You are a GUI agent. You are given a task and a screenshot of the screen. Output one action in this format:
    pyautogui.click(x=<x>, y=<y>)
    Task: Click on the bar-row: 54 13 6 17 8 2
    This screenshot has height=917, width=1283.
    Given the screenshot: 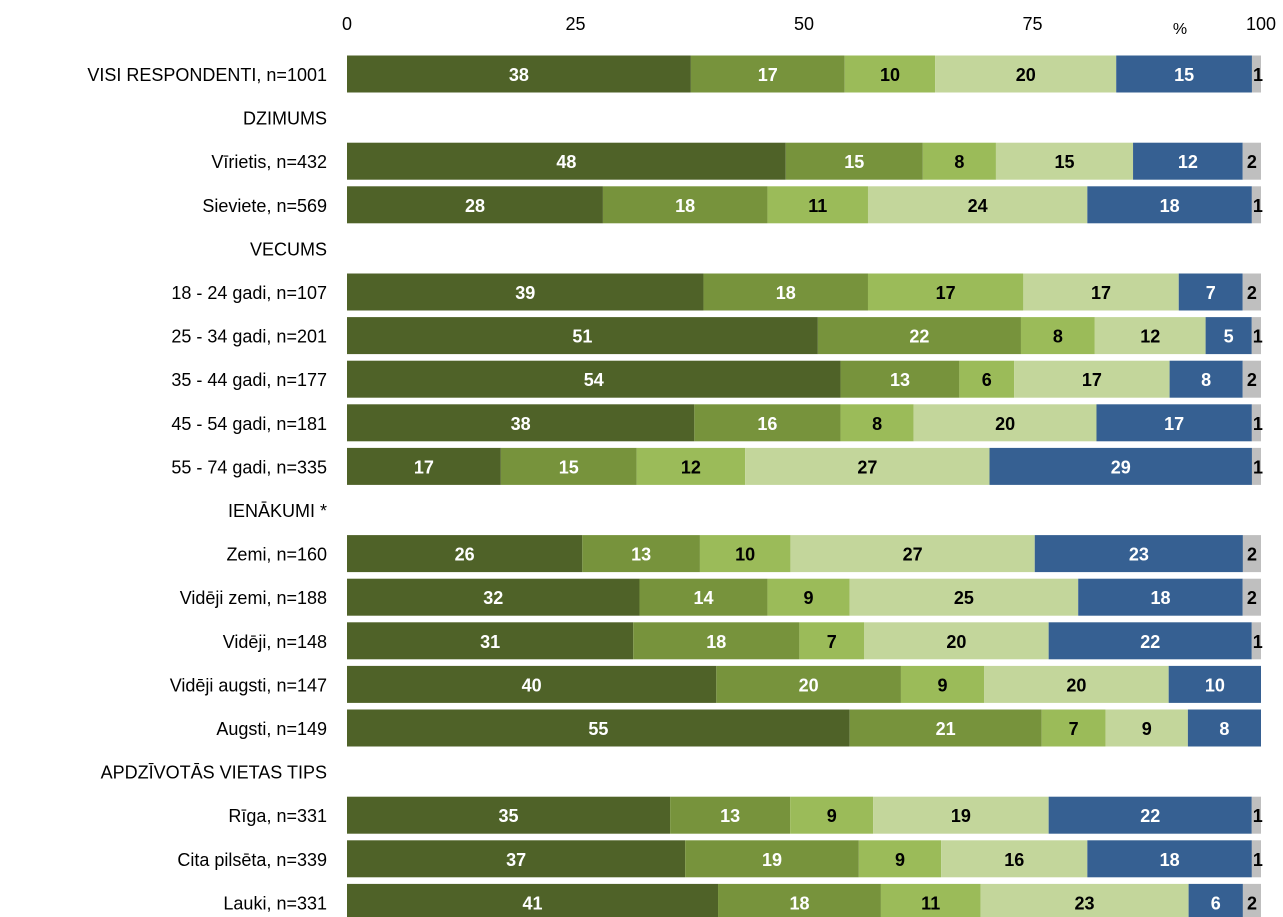 What is the action you would take?
    pyautogui.click(x=804, y=379)
    